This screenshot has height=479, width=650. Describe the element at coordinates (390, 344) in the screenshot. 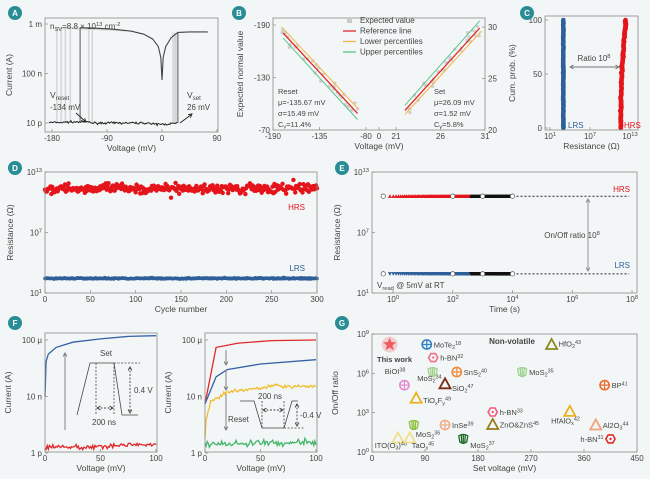

I see `star-icon` at that location.